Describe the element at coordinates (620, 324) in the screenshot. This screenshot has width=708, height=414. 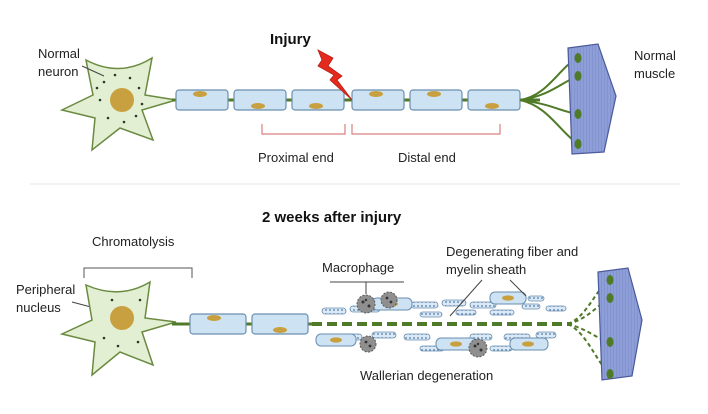
I see `denervated-muscle` at that location.